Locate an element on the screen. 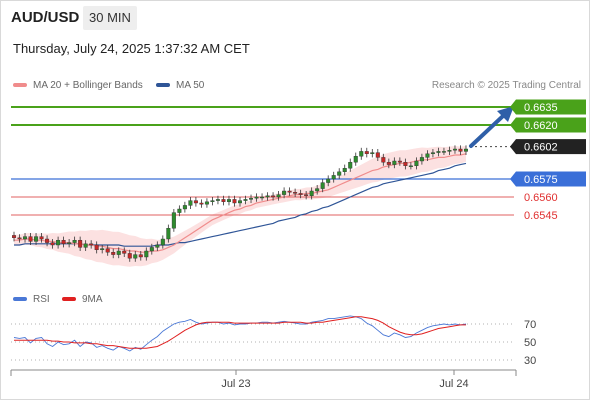 This screenshot has width=590, height=400. level-box-0.6620 is located at coordinates (551, 125).